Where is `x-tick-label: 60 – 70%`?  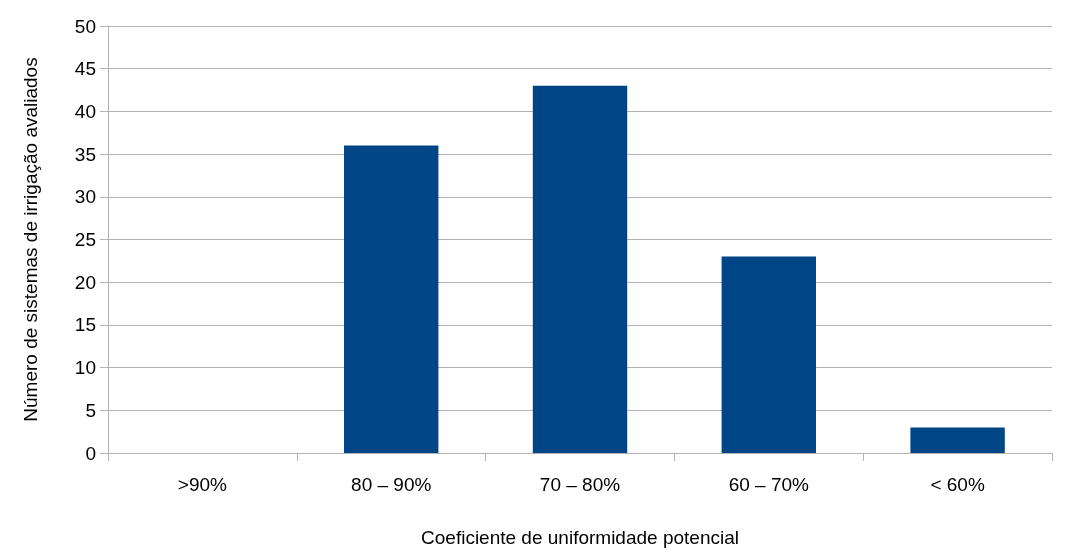
x-tick-label: 60 – 70% is located at coordinates (769, 484).